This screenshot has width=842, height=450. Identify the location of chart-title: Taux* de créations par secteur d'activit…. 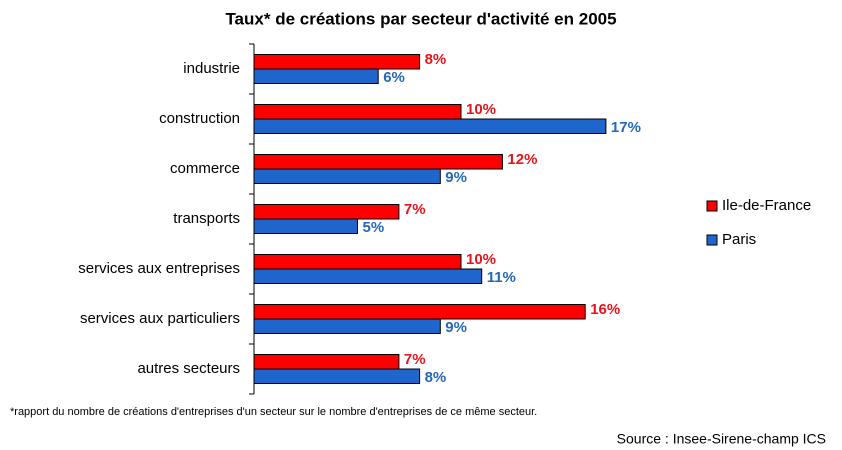
(420, 18).